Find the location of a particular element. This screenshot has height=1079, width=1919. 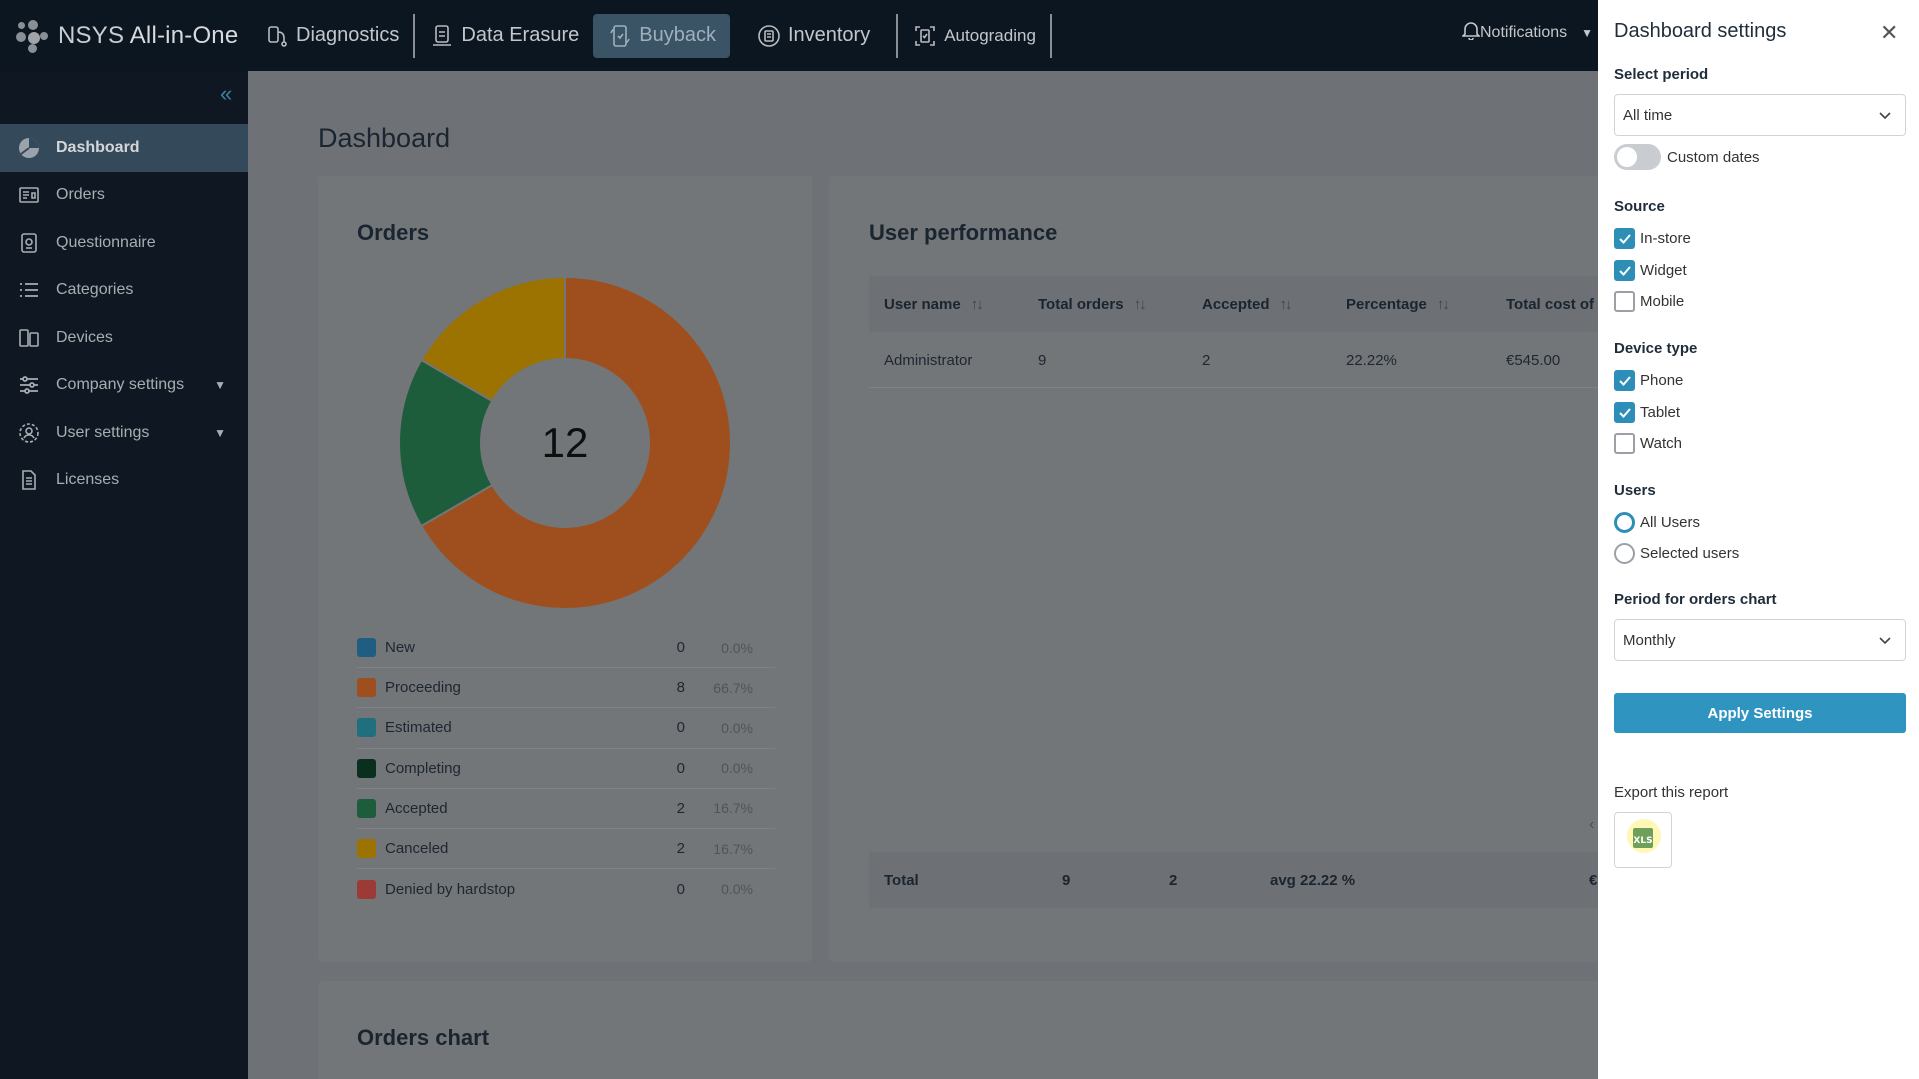

sidebar-item-orders: Orders is located at coordinates (124, 196).